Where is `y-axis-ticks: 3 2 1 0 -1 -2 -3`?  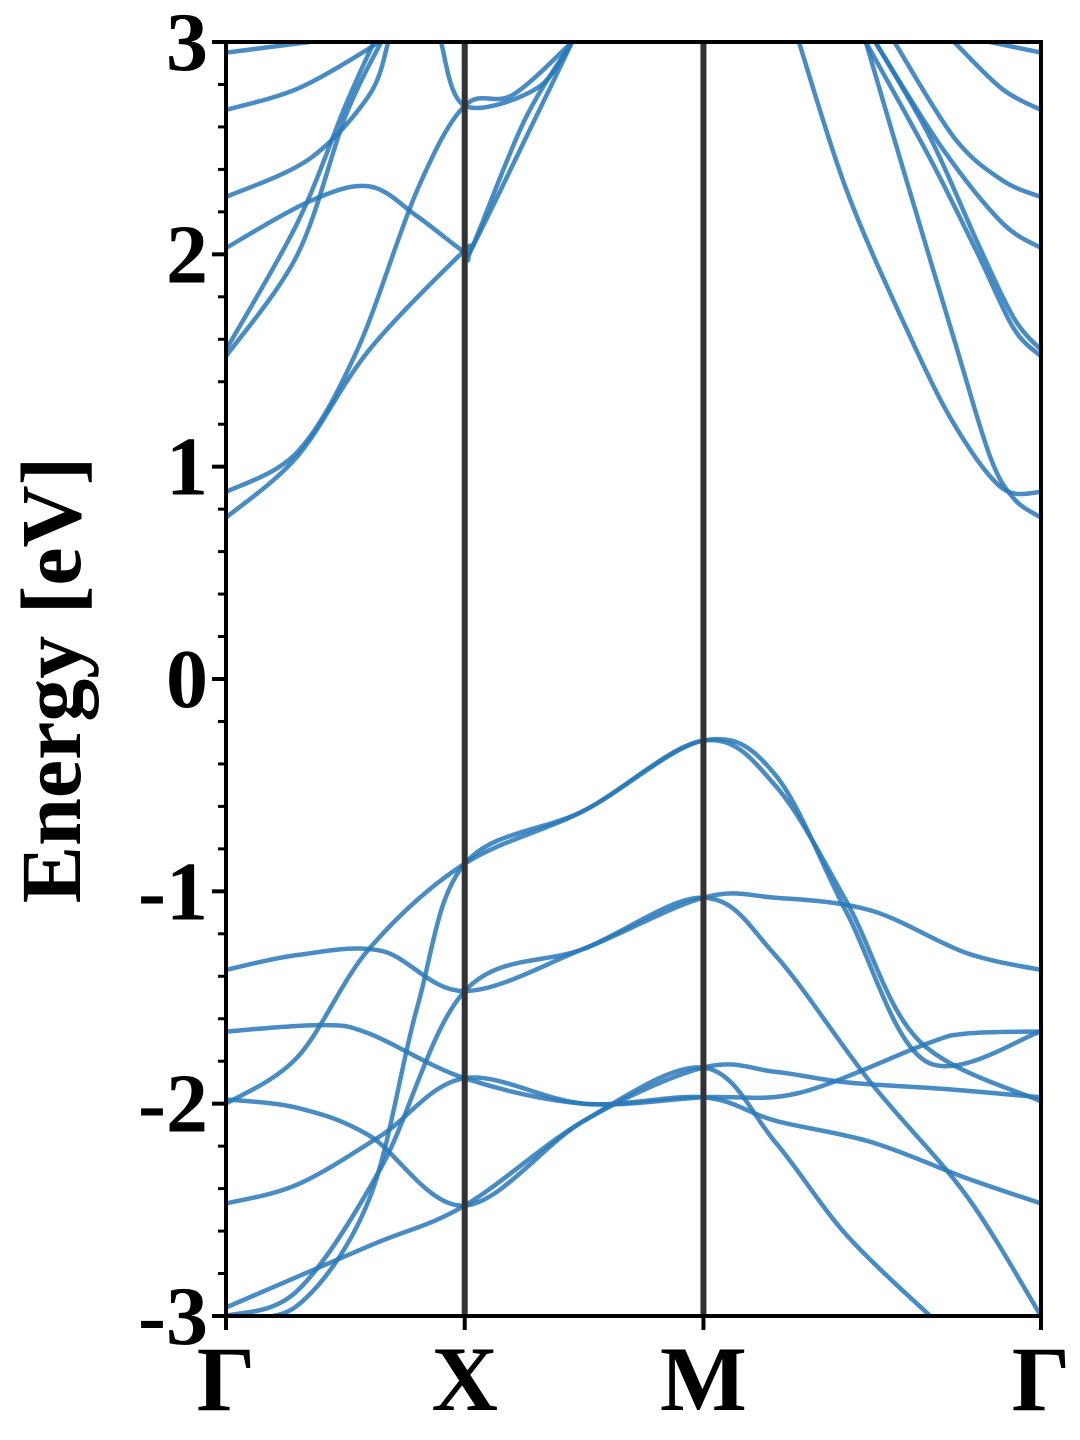
y-axis-ticks: 3 2 1 0 -1 -2 -3 is located at coordinates (182, 681).